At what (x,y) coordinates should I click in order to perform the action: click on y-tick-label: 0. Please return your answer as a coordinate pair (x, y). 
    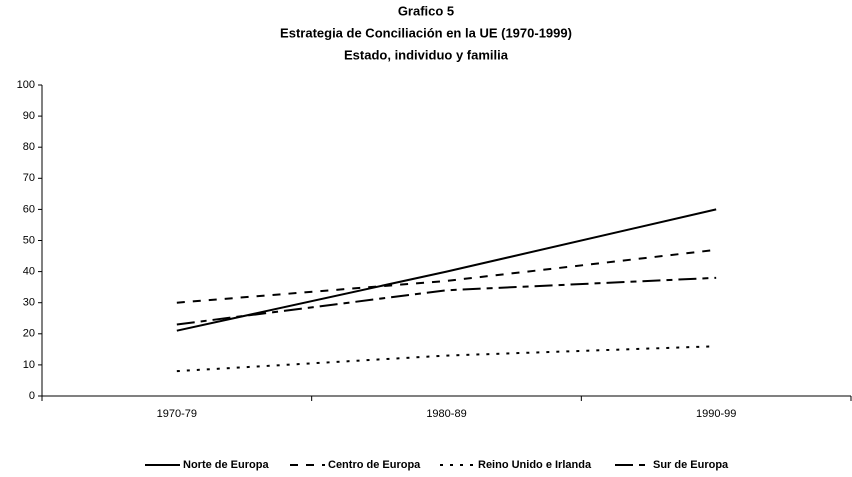
    Looking at the image, I should click on (32, 396).